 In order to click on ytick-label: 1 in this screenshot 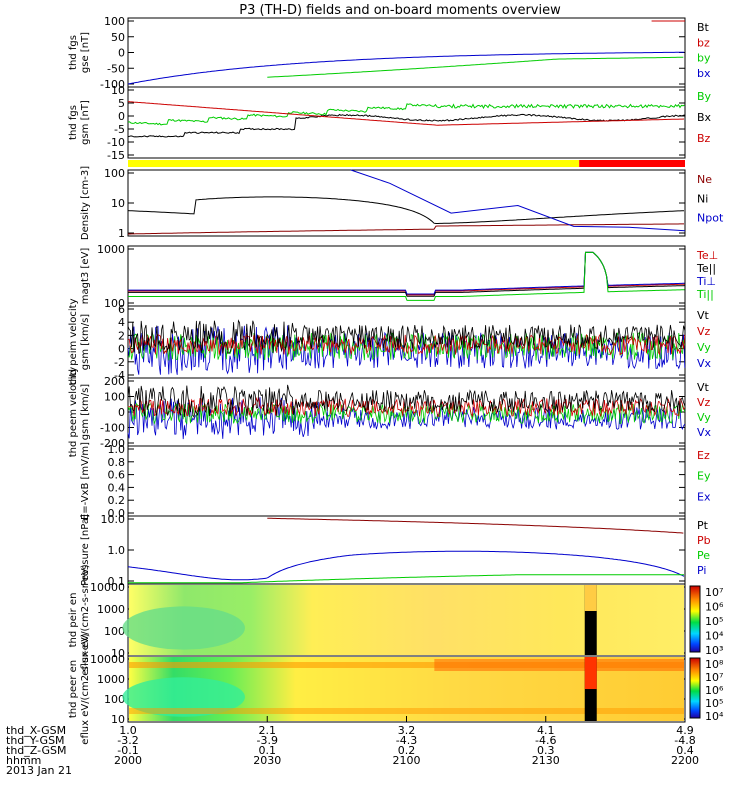, I will do `click(121, 233)`.